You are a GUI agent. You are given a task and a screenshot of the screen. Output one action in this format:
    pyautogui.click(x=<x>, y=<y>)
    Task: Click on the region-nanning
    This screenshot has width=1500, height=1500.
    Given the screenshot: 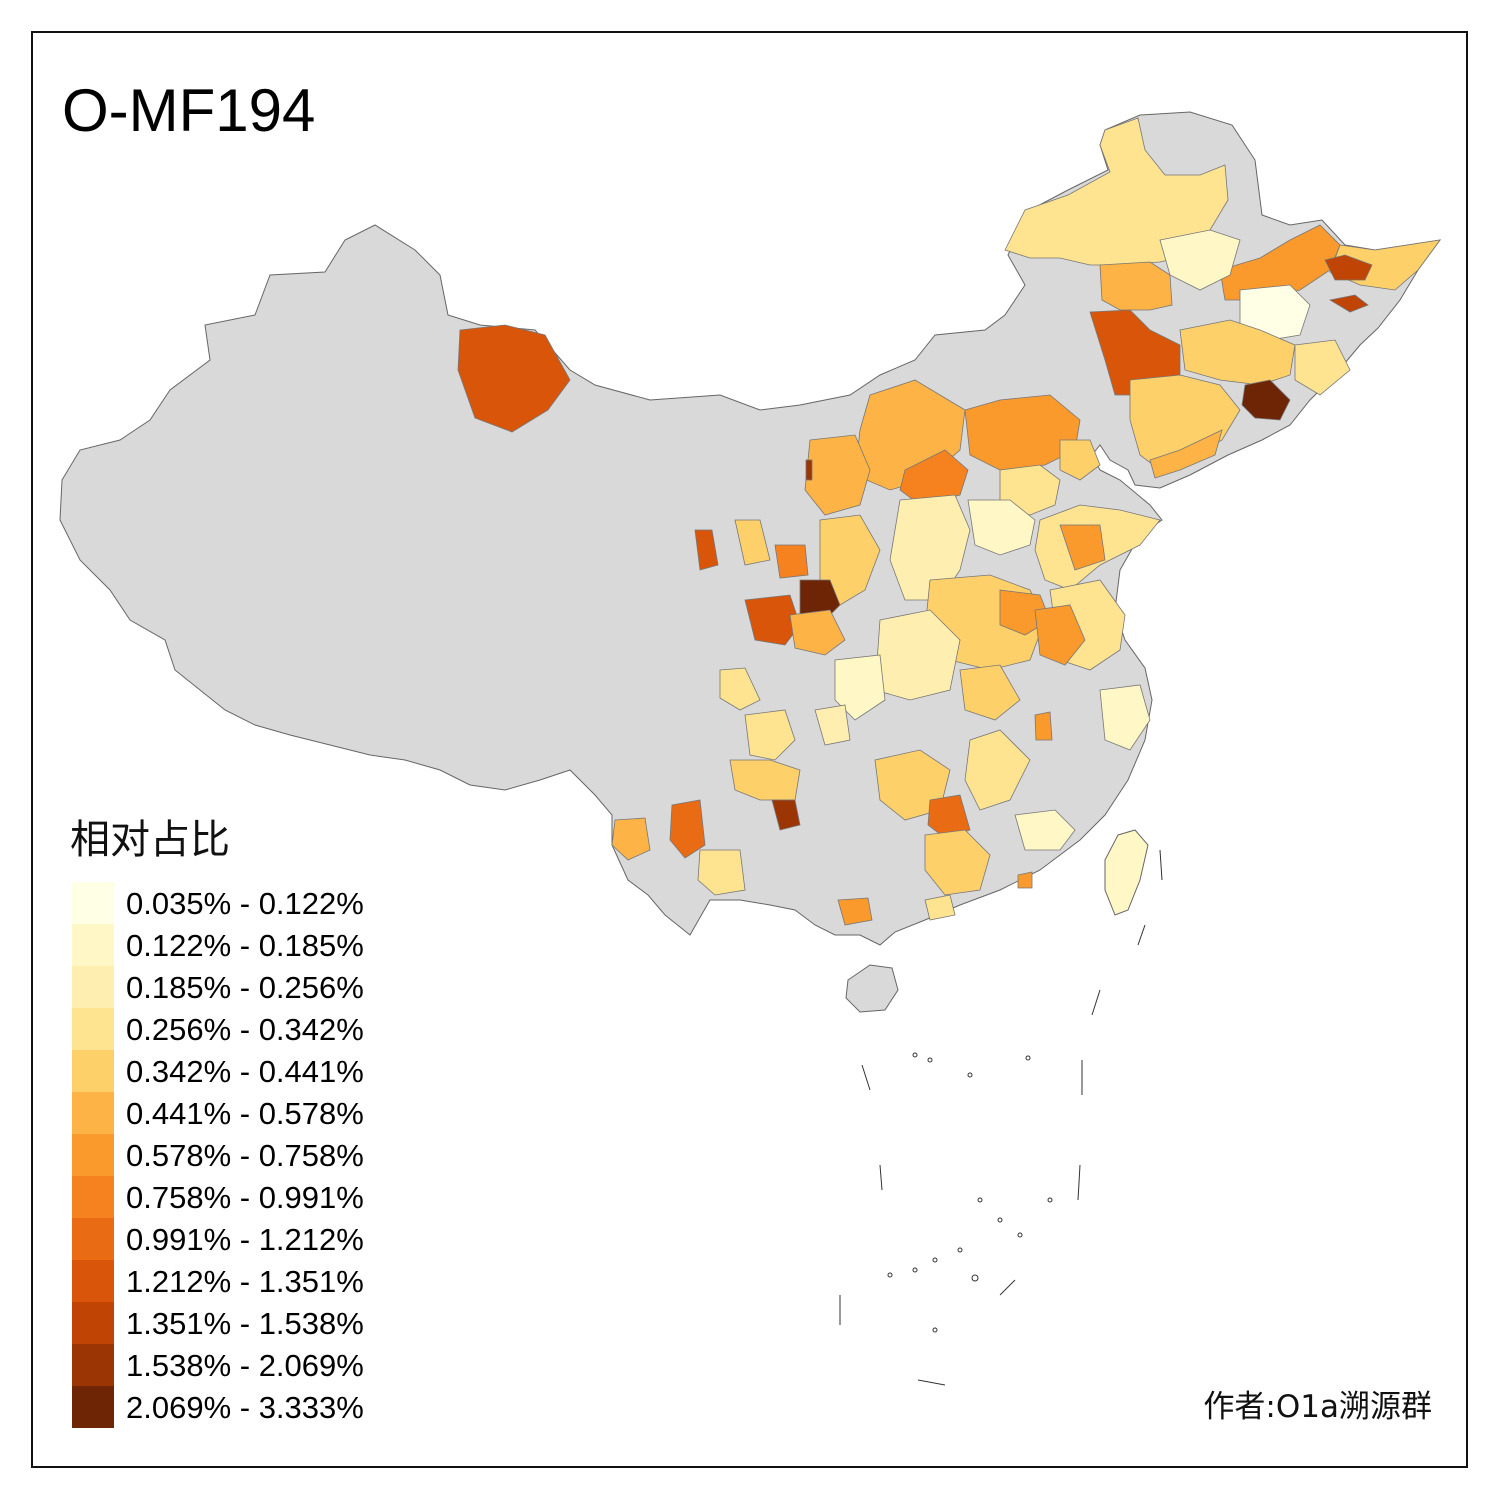 What is the action you would take?
    pyautogui.click(x=855, y=911)
    